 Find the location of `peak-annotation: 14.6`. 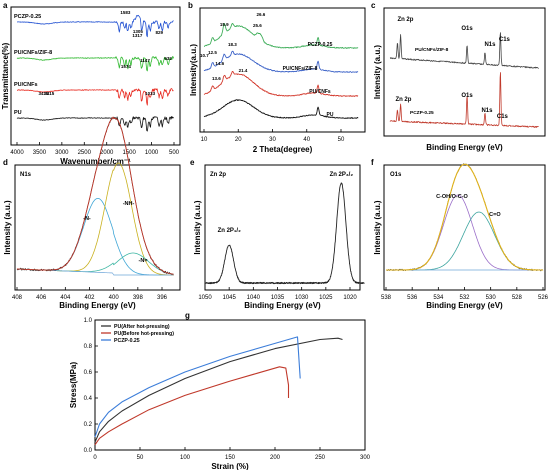

peak-annotation: 14.6 is located at coordinates (219, 63).